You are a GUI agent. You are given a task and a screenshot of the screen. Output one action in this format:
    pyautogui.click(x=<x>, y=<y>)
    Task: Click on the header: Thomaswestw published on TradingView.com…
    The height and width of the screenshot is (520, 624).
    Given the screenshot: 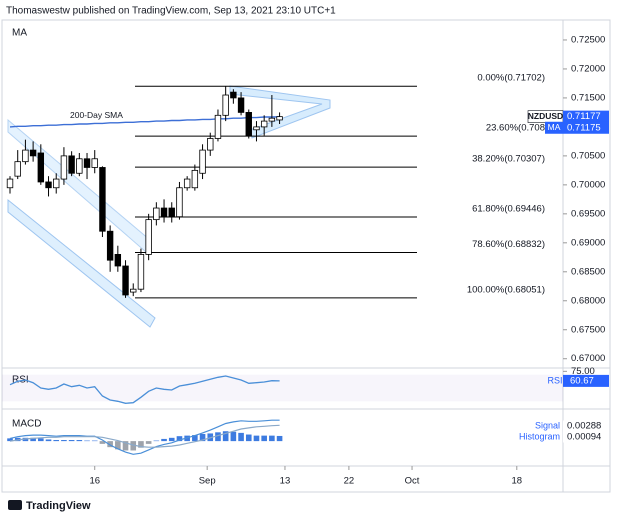 What is the action you would take?
    pyautogui.click(x=171, y=11)
    